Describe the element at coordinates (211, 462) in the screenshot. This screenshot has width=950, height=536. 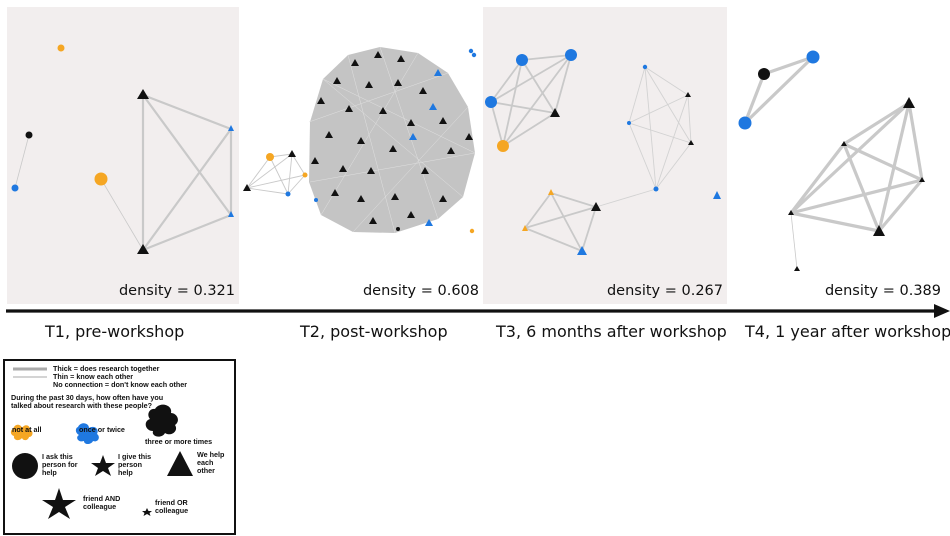
I see `legend-triangle: We help each other` at that location.